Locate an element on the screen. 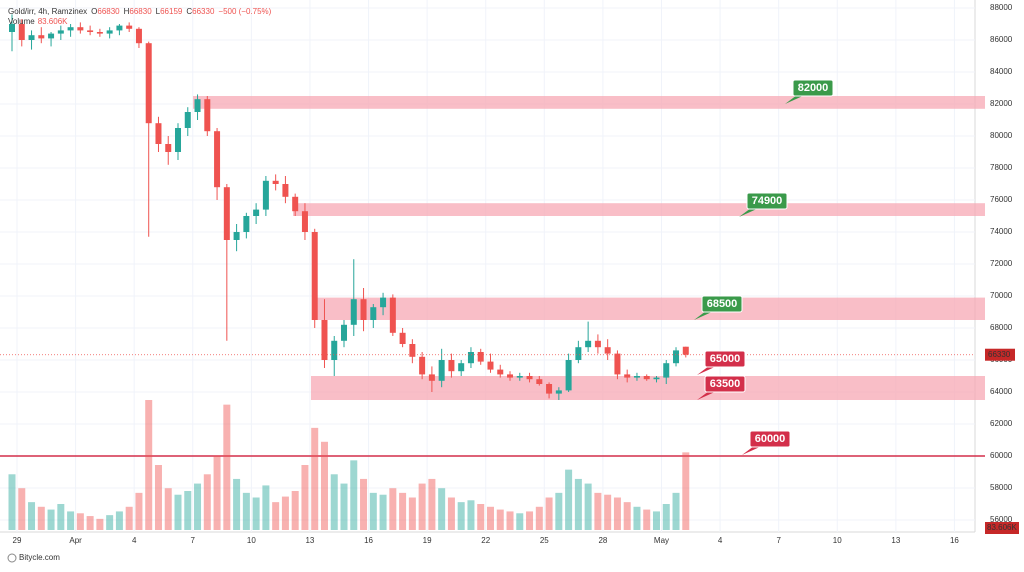 This screenshot has width=1024, height=572. callout-label: 60000 is located at coordinates (770, 439).